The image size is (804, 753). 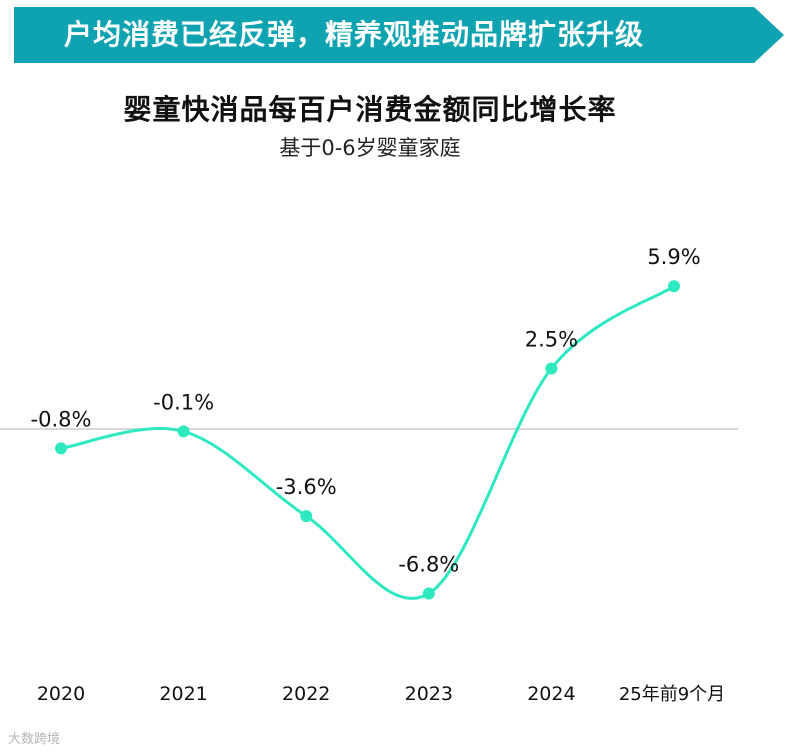 I want to click on data-label: 5.9%, so click(x=673, y=257).